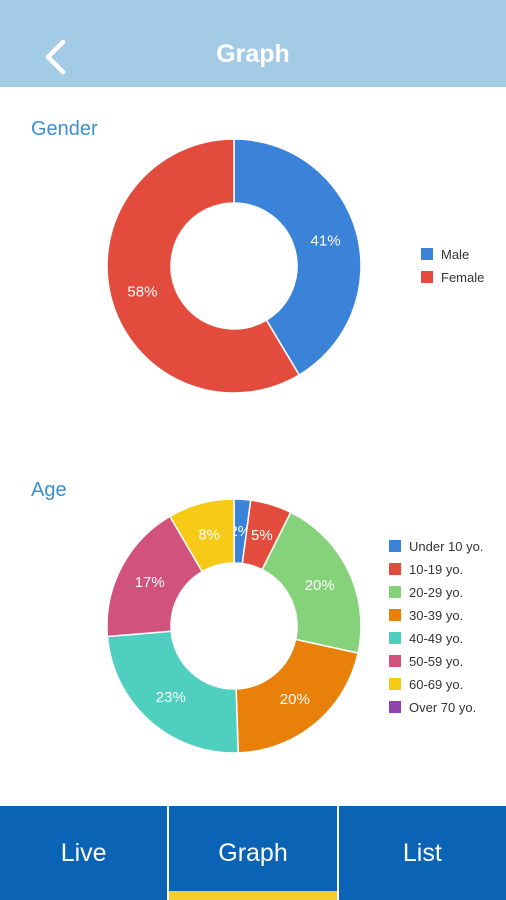 The image size is (506, 900). What do you see at coordinates (436, 615) in the screenshot?
I see `legend-label: 30-39 yo.` at bounding box center [436, 615].